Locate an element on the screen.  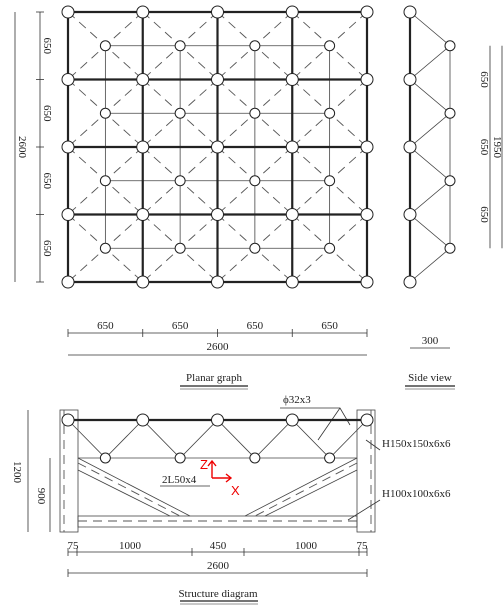
beam is located at coordinates (217, 521).